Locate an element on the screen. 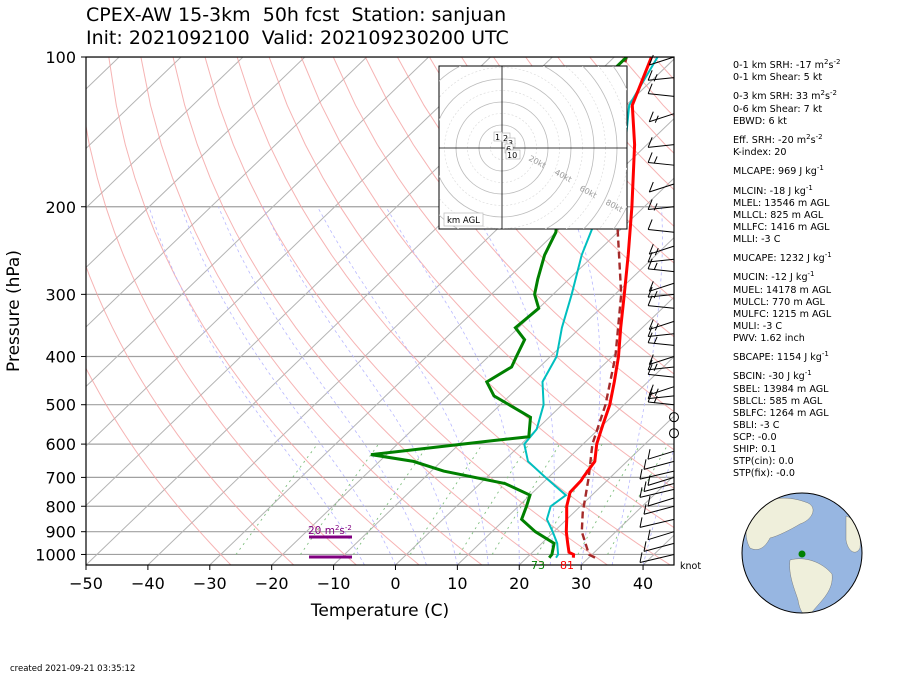 The image size is (906, 675). svg-text: 1 is located at coordinates (497, 137).